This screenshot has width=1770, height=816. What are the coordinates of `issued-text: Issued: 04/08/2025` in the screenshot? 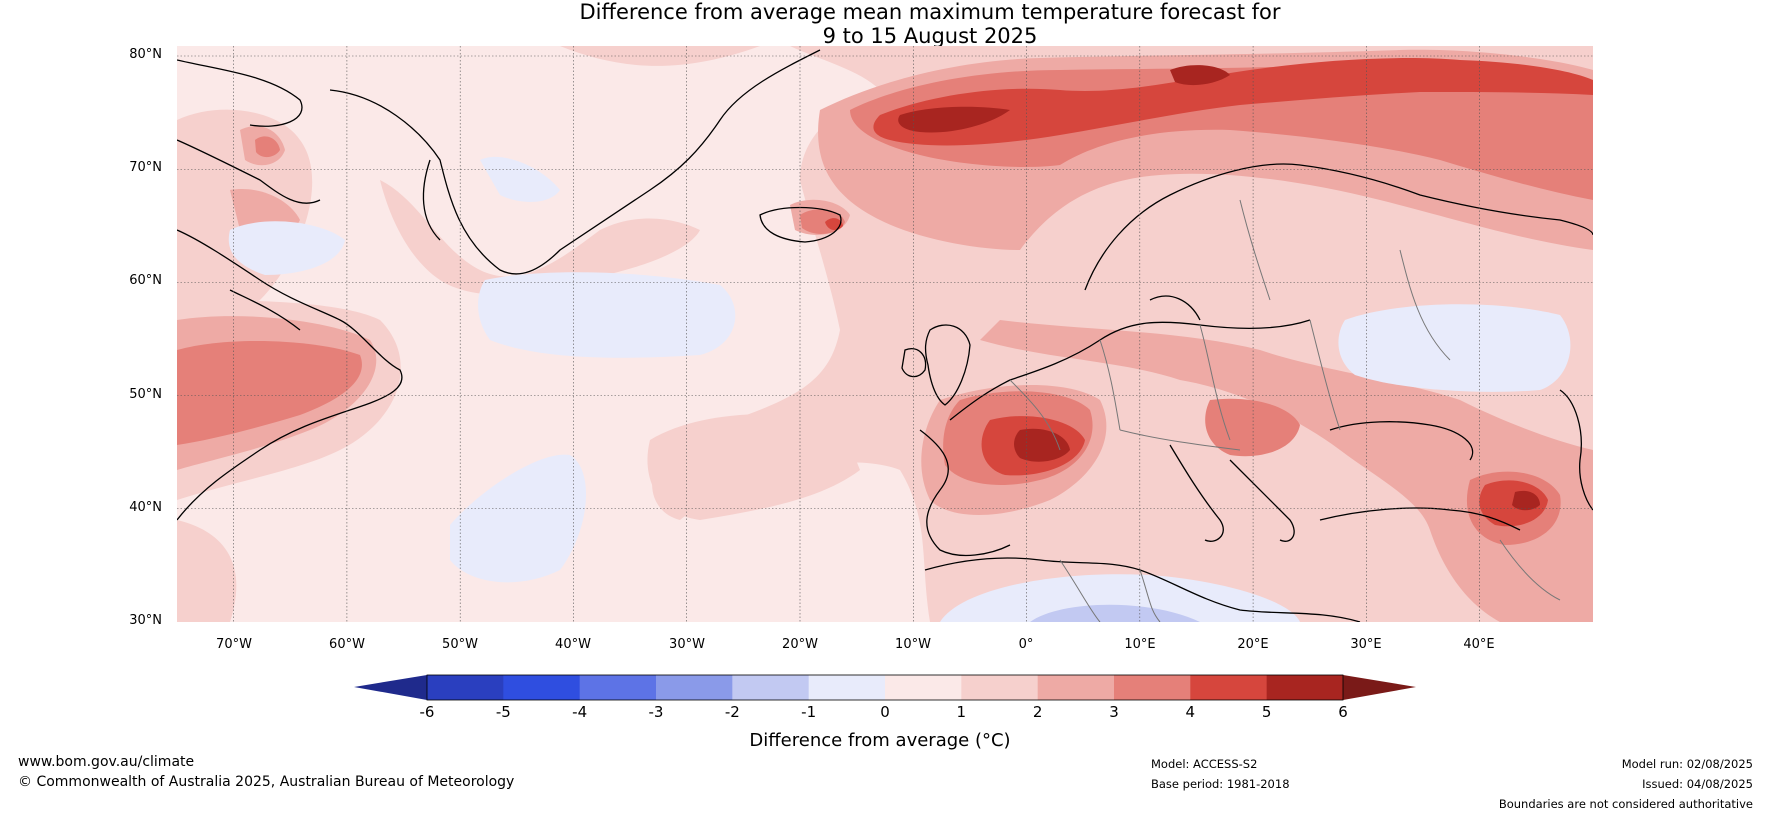 It's located at (1697, 784).